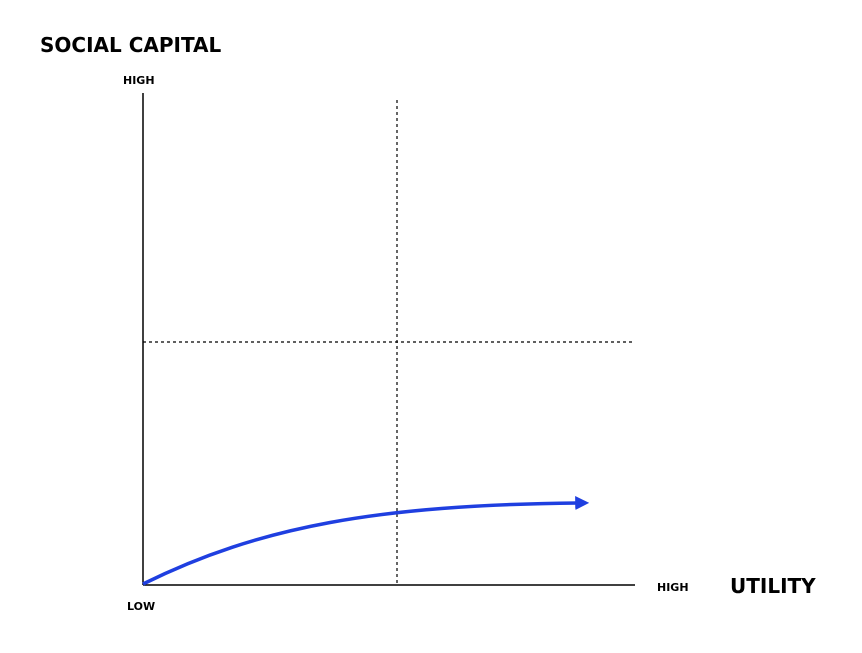  What do you see at coordinates (141, 606) in the screenshot?
I see `origin-label: LOW` at bounding box center [141, 606].